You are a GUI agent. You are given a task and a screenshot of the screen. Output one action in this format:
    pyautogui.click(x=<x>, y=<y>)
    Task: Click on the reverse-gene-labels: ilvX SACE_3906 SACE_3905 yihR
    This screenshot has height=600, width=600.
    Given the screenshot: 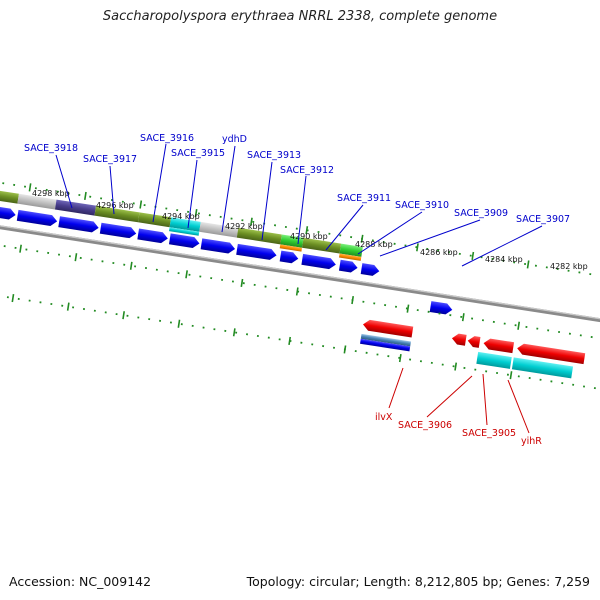 What is the action you would take?
    pyautogui.click(x=458, y=429)
    